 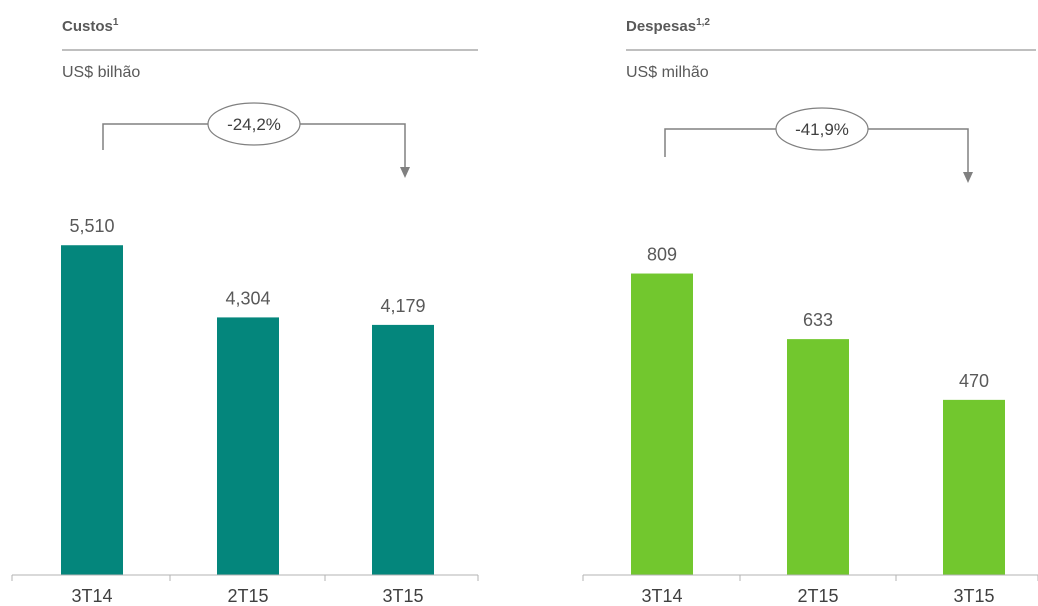 What do you see at coordinates (818, 320) in the screenshot?
I see `bar-value-label: 633` at bounding box center [818, 320].